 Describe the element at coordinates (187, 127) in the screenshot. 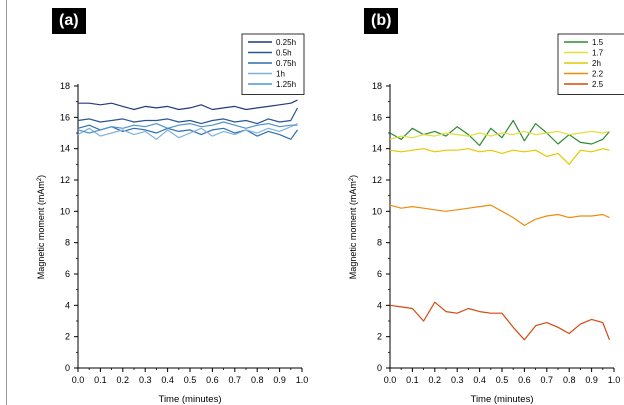

I see `series-line-1-25h` at that location.